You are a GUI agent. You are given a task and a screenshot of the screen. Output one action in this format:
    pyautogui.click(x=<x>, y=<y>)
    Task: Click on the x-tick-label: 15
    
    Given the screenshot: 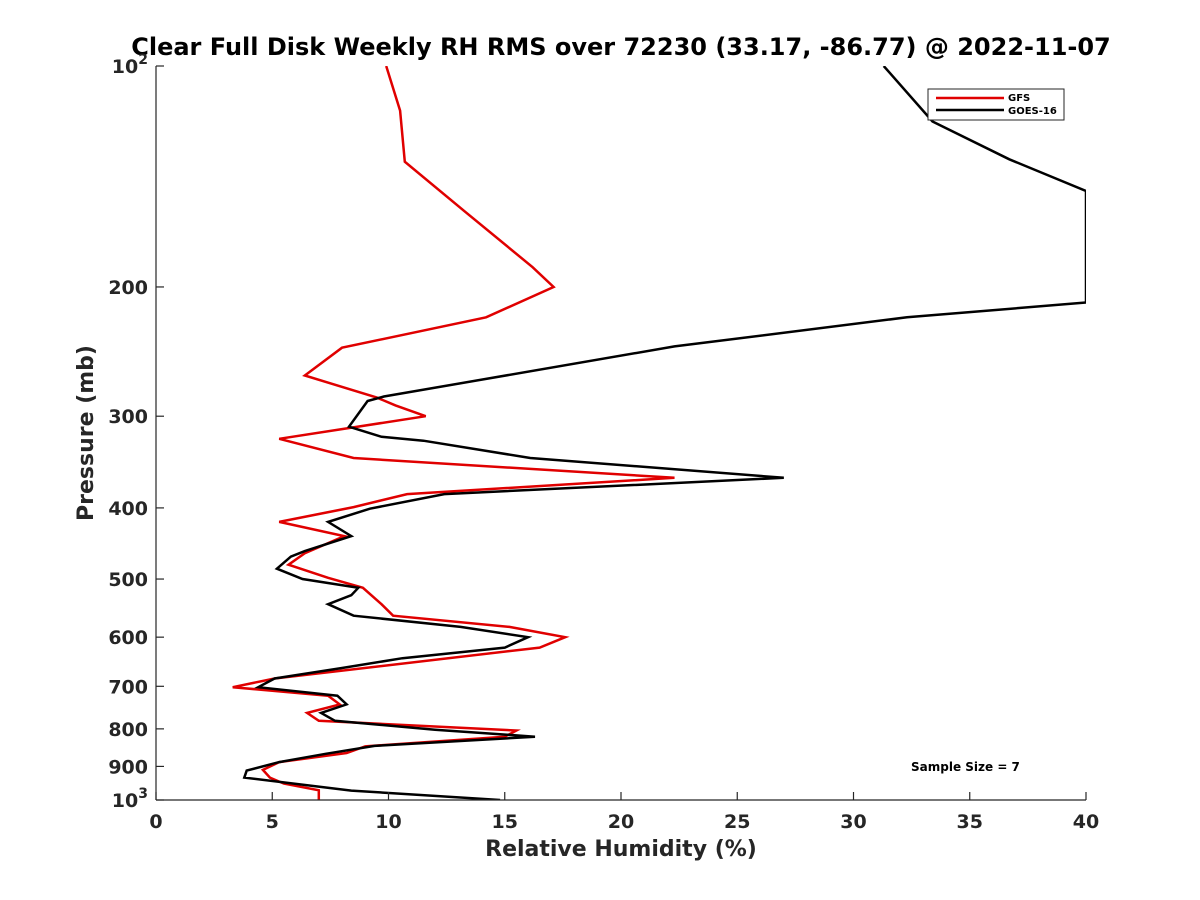 What is the action you would take?
    pyautogui.click(x=505, y=822)
    